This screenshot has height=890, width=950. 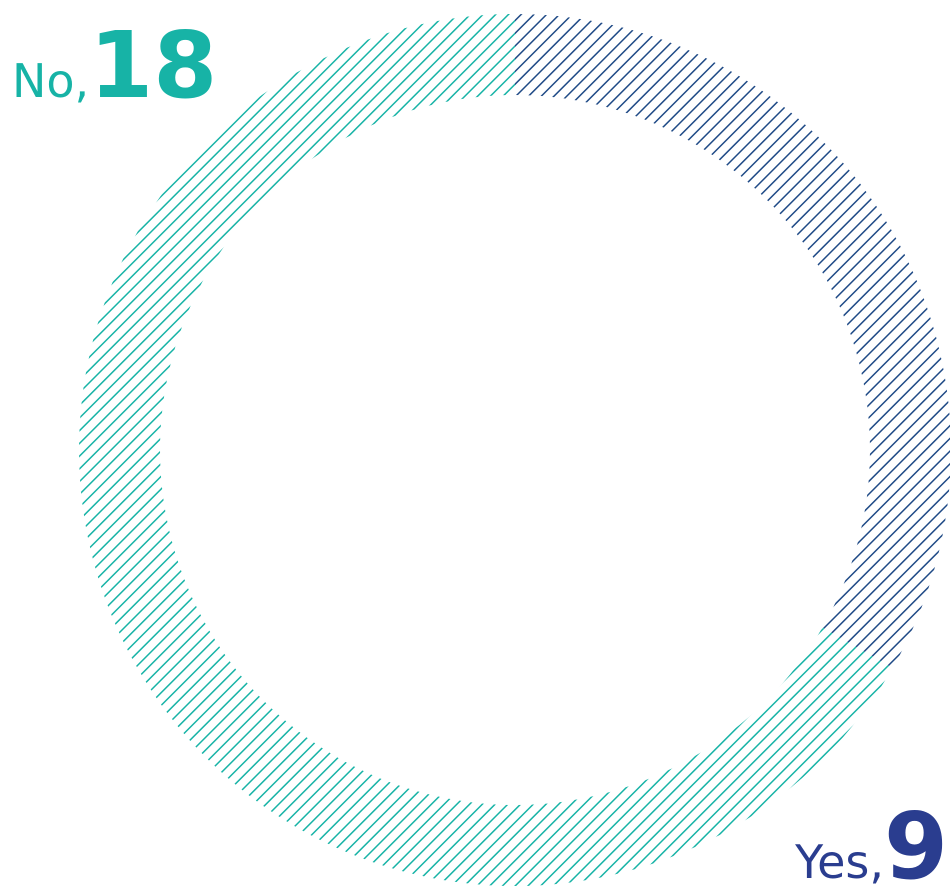 I want to click on slice-label: Yes,9, so click(x=871, y=841).